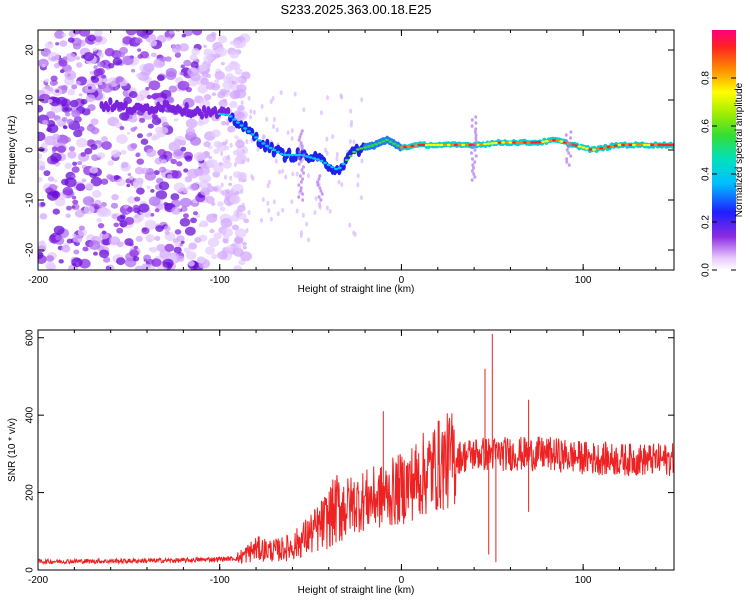 This screenshot has height=600, width=750. I want to click on colorbar-tick-label: 0.6, so click(706, 126).